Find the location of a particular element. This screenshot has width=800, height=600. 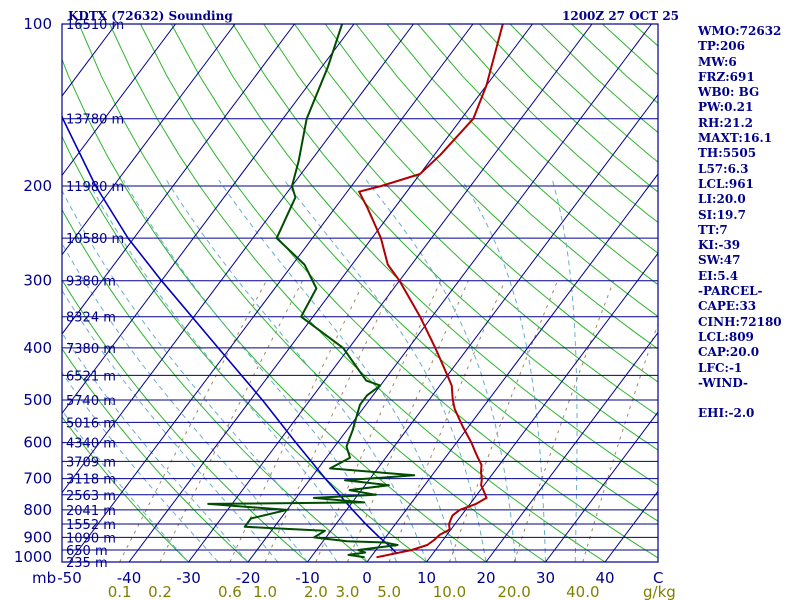

index-item: EI:5.4 is located at coordinates (718, 275).